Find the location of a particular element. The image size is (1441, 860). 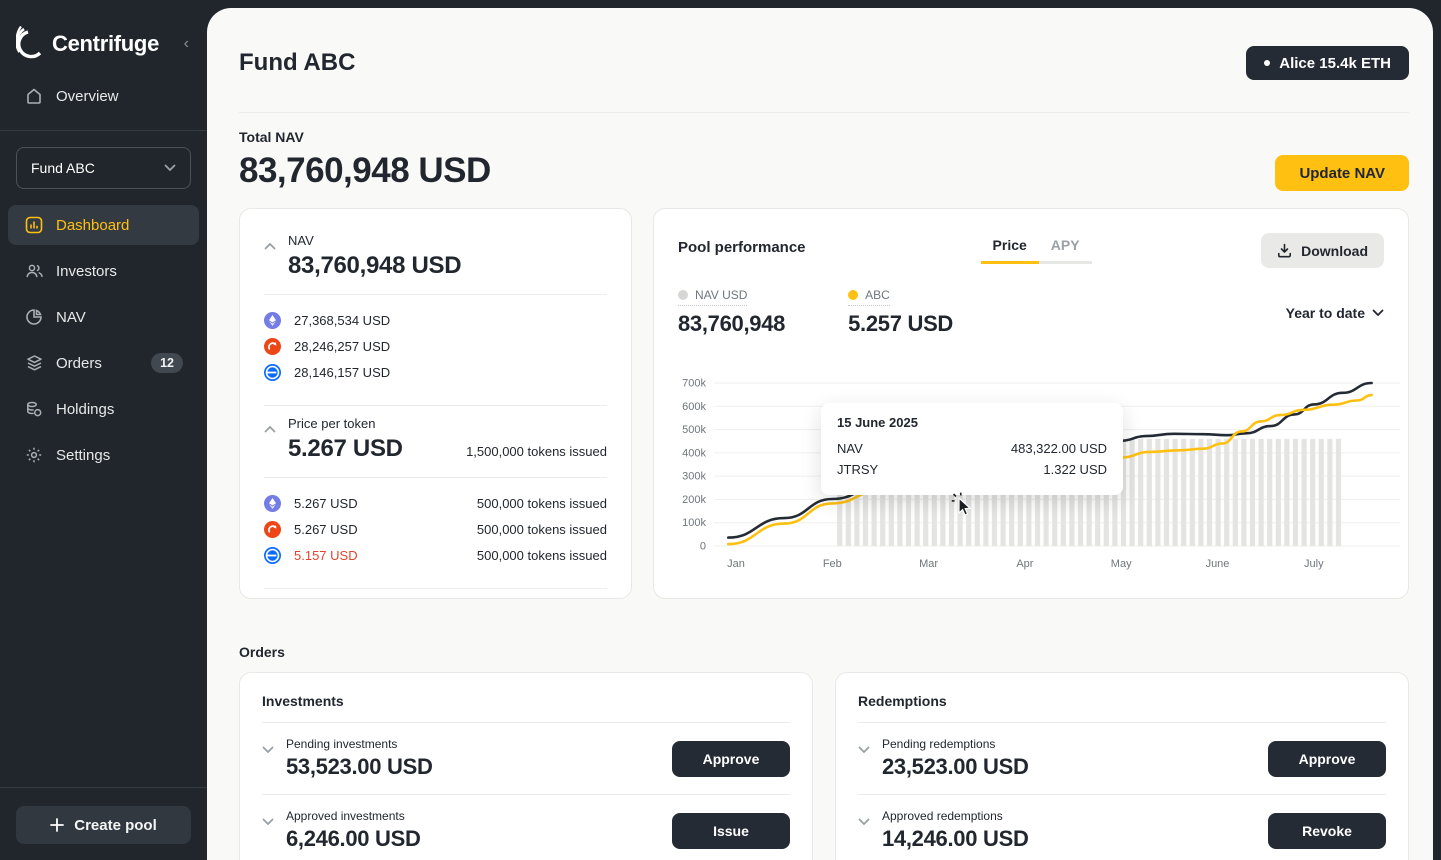

sidebar-item-holdings: Holdings is located at coordinates (103, 409).